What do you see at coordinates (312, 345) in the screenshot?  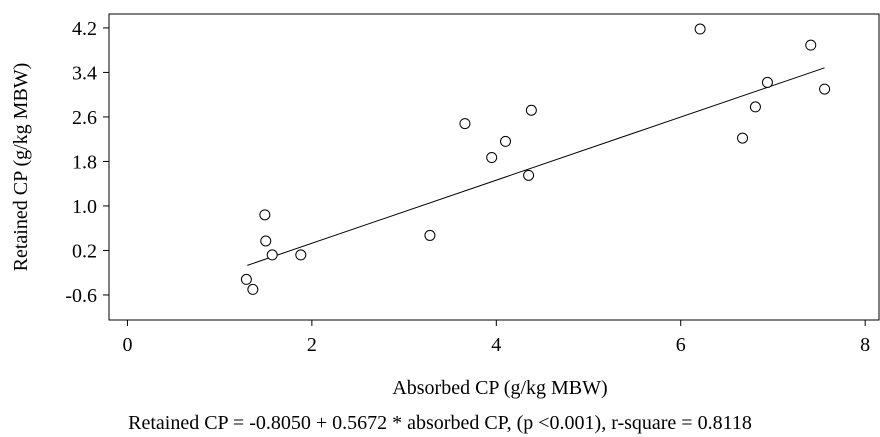 I see `x-tick-label: 2` at bounding box center [312, 345].